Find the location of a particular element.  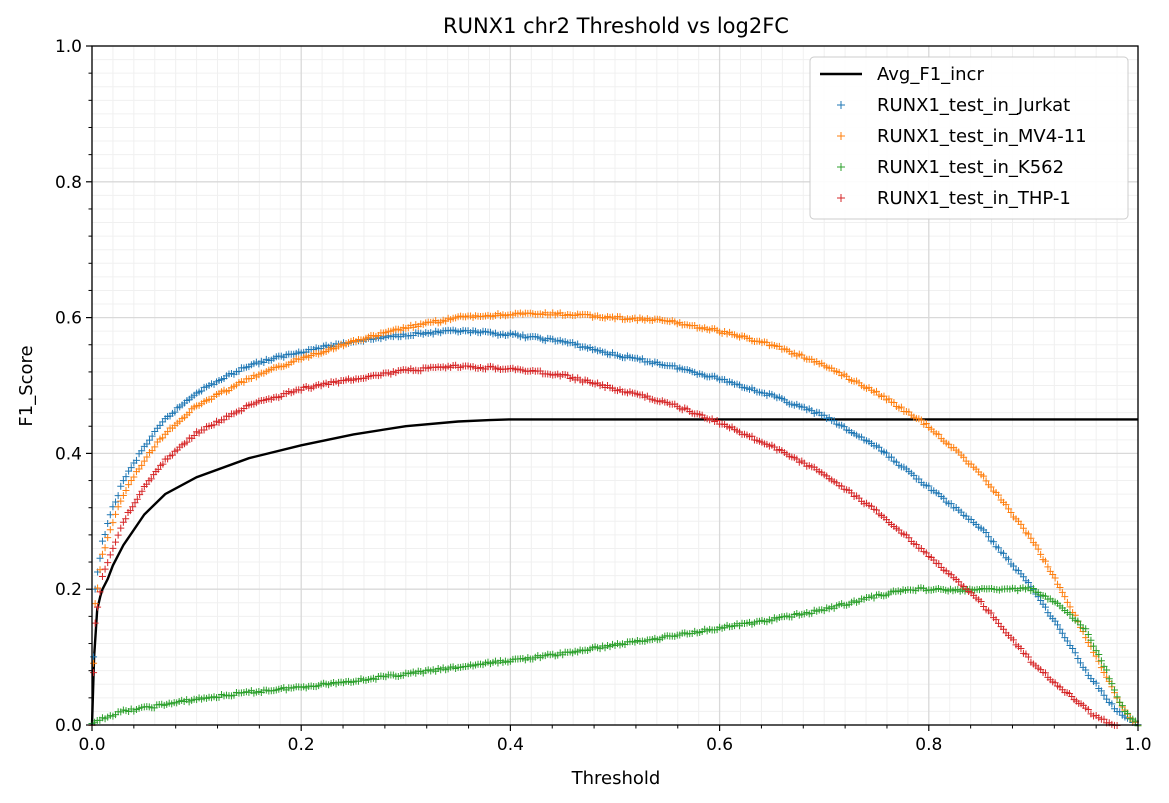

y-tick-label: 0.4 is located at coordinates (68, 454).